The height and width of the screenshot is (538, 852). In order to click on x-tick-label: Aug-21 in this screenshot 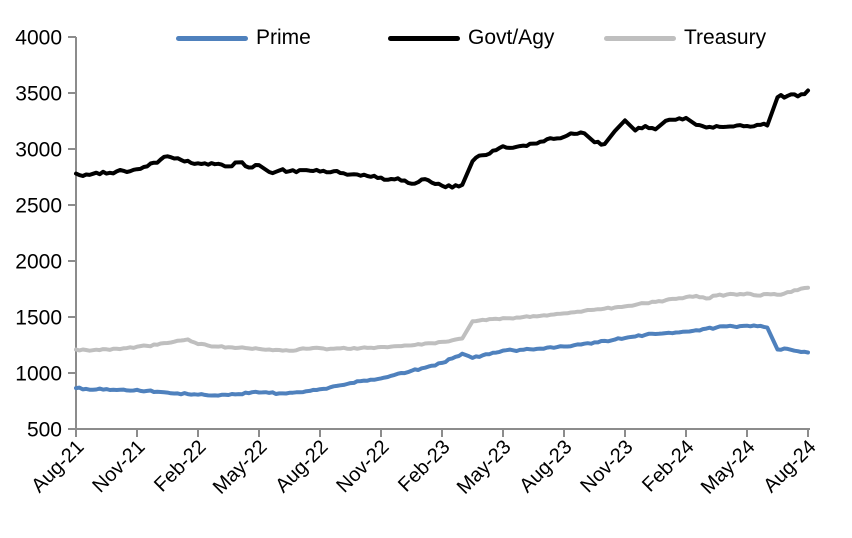, I will do `click(57, 466)`.